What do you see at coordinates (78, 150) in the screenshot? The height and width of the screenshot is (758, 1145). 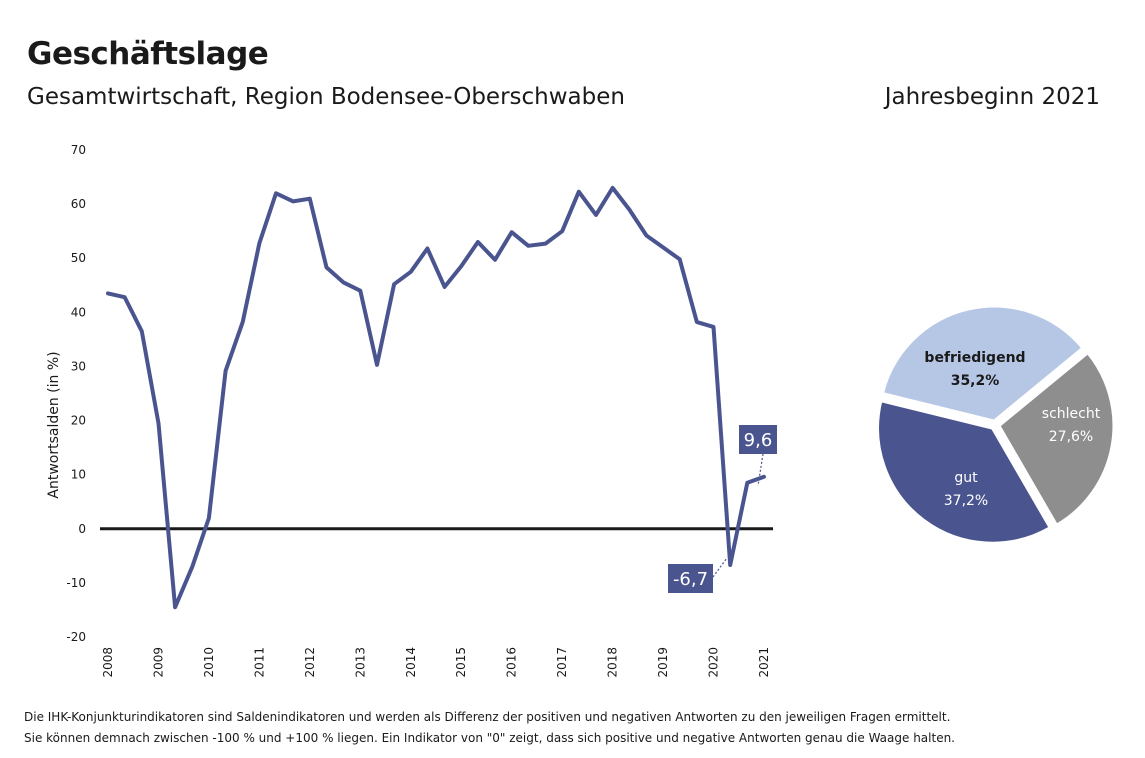 I see `y-tick-label: 70` at bounding box center [78, 150].